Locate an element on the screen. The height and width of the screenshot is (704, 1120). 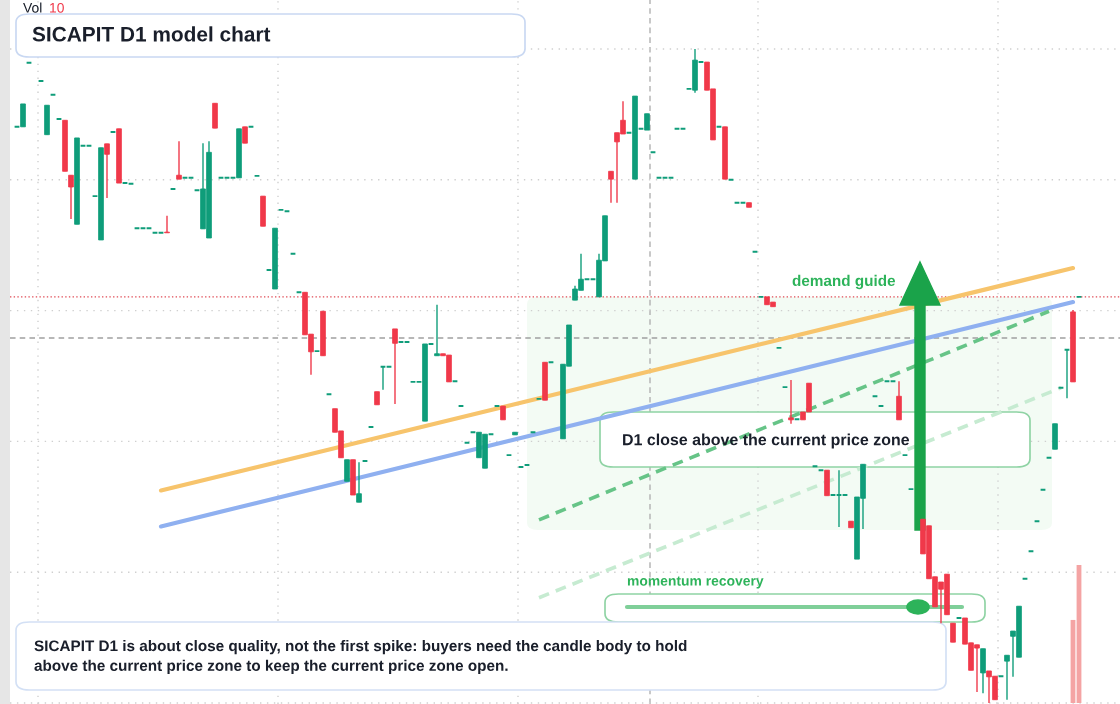
text: 10 is located at coordinates (57, 7).